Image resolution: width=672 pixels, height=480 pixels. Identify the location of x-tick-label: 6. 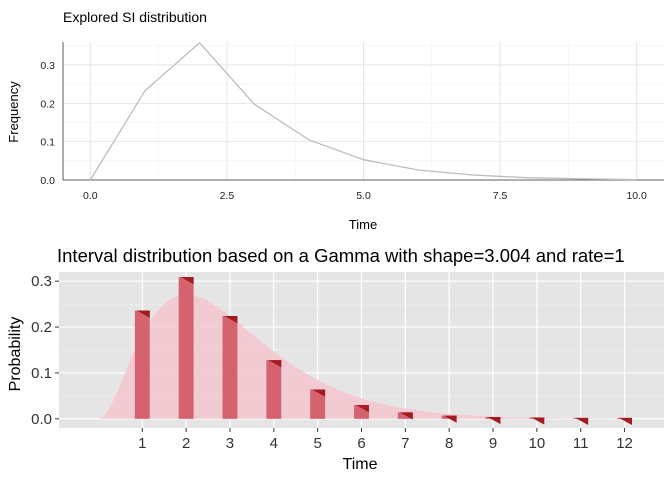
(361, 443).